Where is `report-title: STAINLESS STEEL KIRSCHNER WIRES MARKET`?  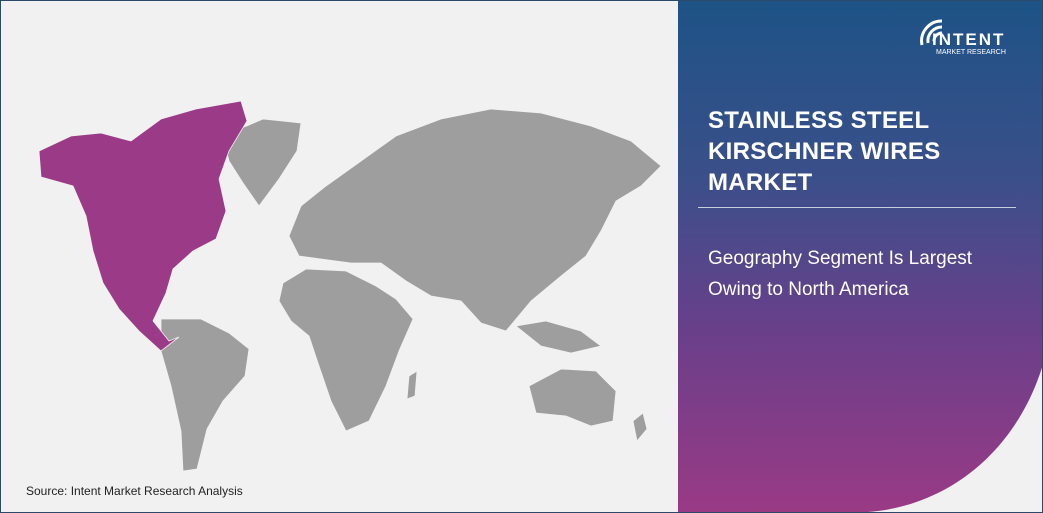 report-title: STAINLESS STEEL KIRSCHNER WIRES MARKET is located at coordinates (824, 151).